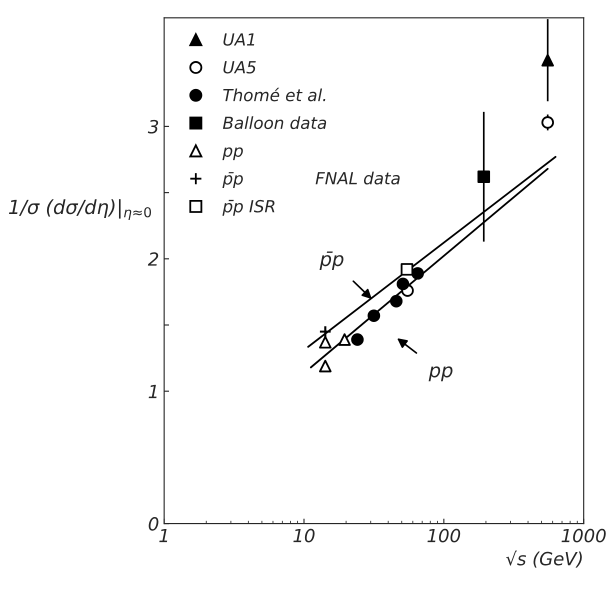 Image resolution: width=608 pixels, height=595 pixels. What do you see at coordinates (152, 391) in the screenshot?
I see `y-tick-label: 1` at bounding box center [152, 391].